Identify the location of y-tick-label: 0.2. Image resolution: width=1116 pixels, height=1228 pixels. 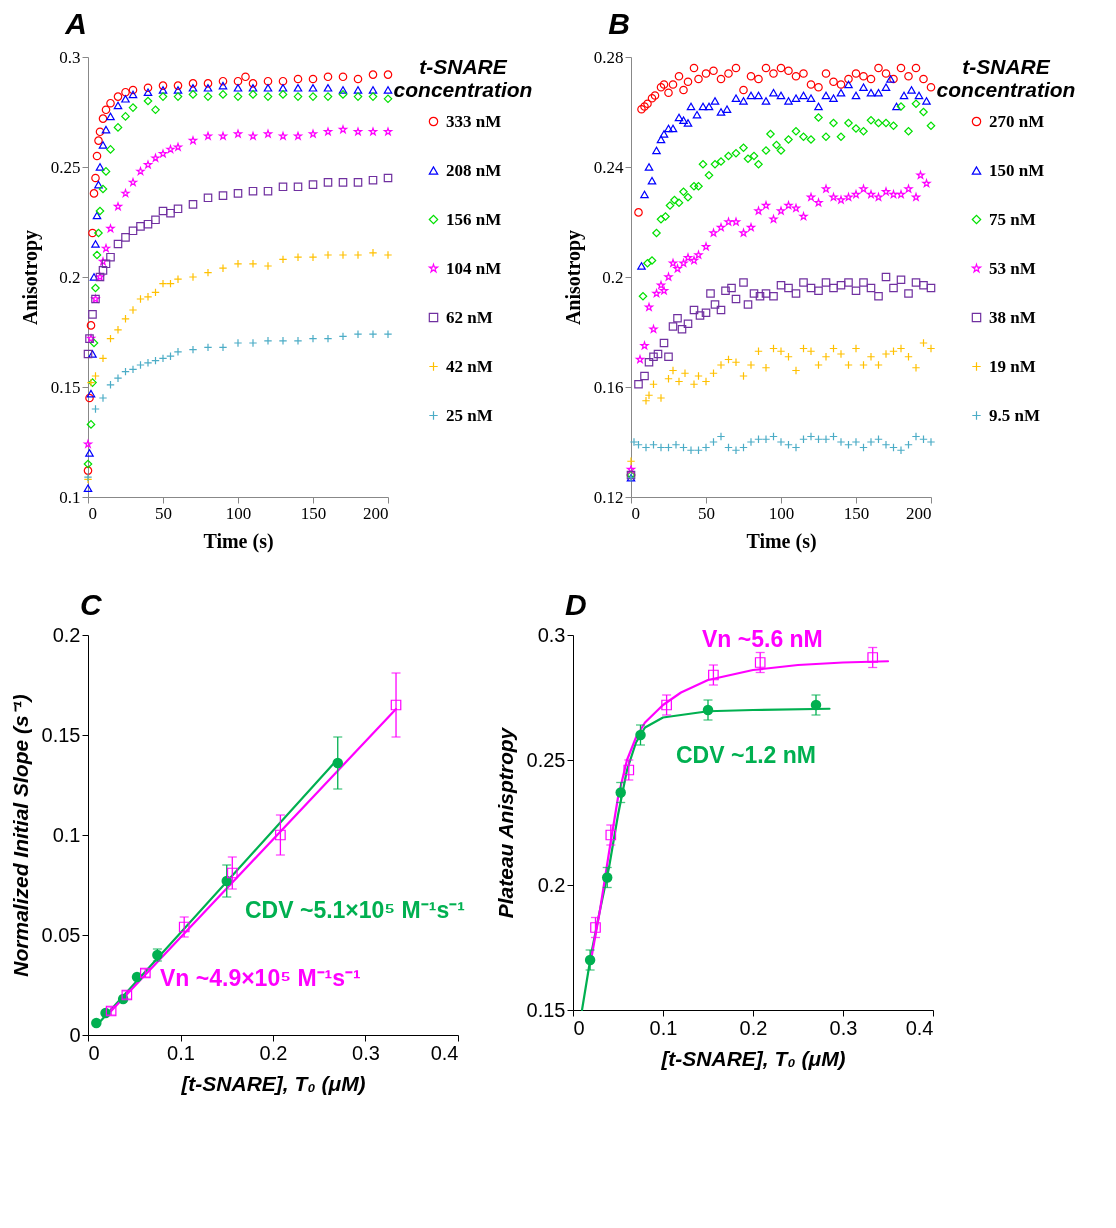
(66, 634).